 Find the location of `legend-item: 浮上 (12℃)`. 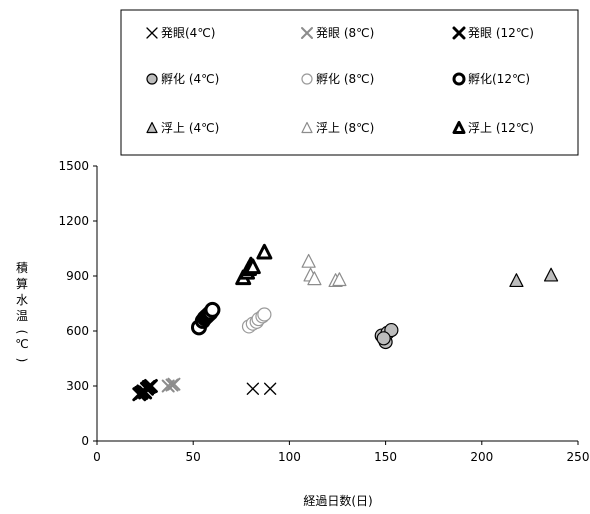

legend-item: 浮上 (12℃) is located at coordinates (493, 128).